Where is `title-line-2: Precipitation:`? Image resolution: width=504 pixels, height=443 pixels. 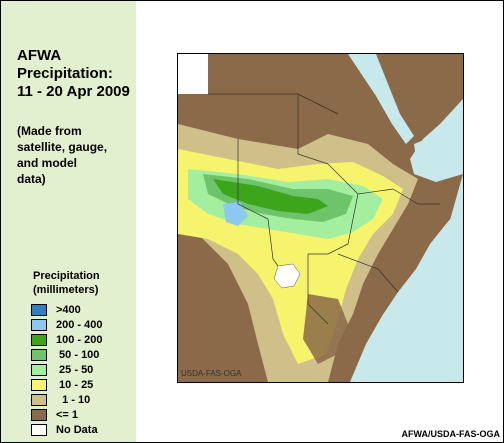
title-line-2: Precipitation: is located at coordinates (65, 73).